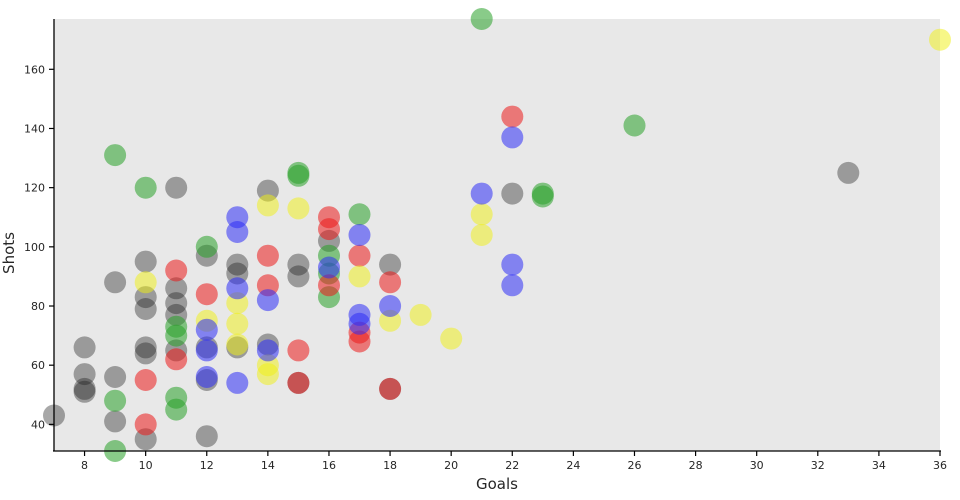  What do you see at coordinates (390, 465) in the screenshot?
I see `x-tick-label: 18` at bounding box center [390, 465].